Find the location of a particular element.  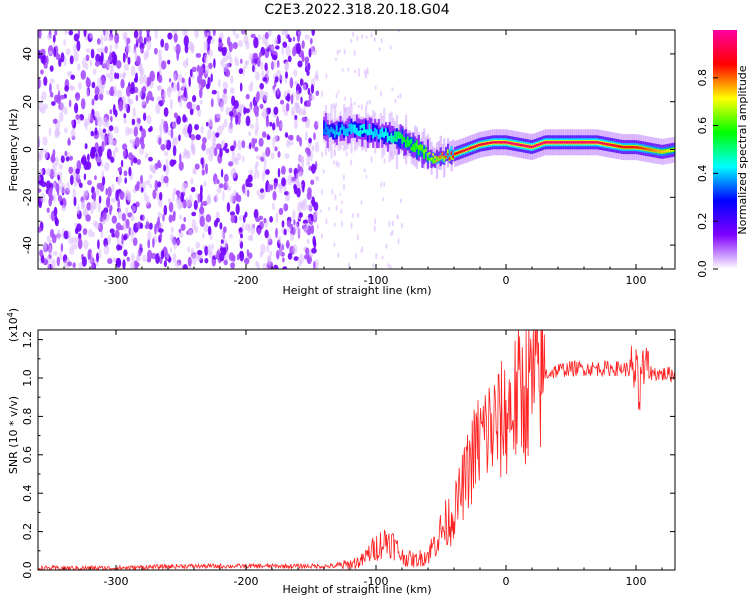

colorbar-tick-label: 0.8 is located at coordinates (702, 78).